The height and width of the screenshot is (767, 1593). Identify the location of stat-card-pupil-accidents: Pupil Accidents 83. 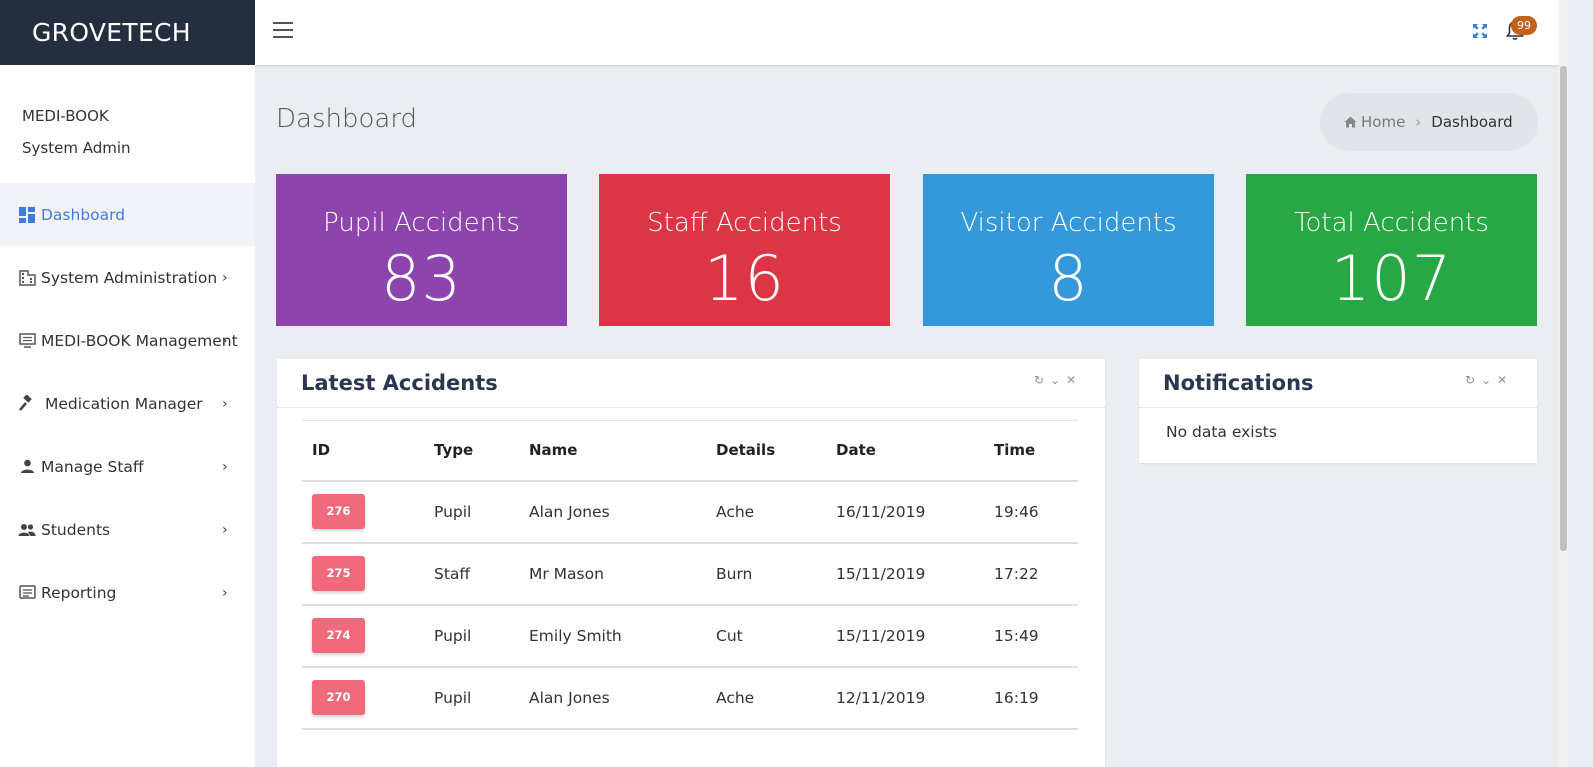
(421, 250).